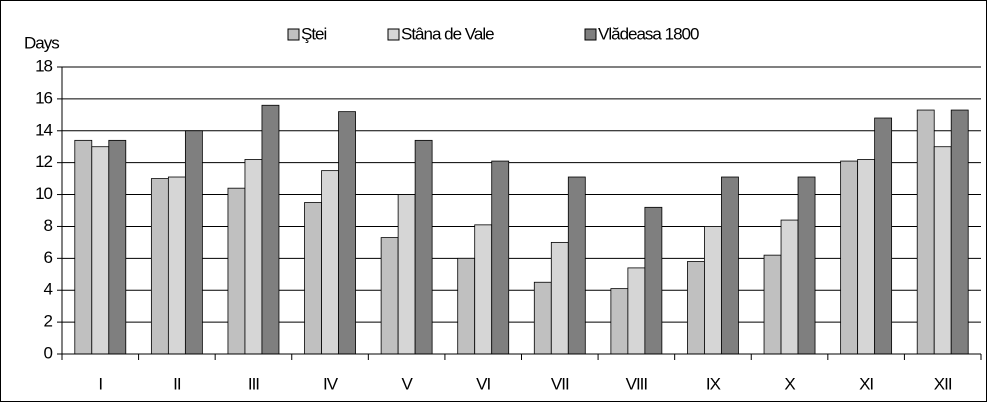  Describe the element at coordinates (43, 129) in the screenshot. I see `y-tick-label: 14` at that location.